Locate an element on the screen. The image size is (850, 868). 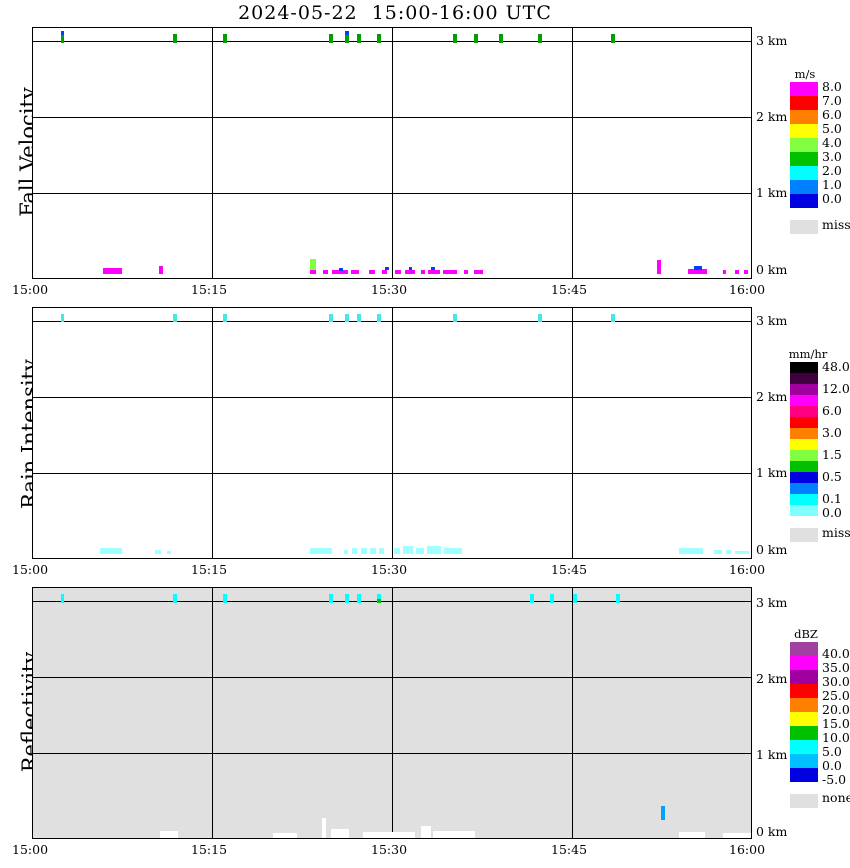
y-tick-label: 1 km is located at coordinates (772, 754).